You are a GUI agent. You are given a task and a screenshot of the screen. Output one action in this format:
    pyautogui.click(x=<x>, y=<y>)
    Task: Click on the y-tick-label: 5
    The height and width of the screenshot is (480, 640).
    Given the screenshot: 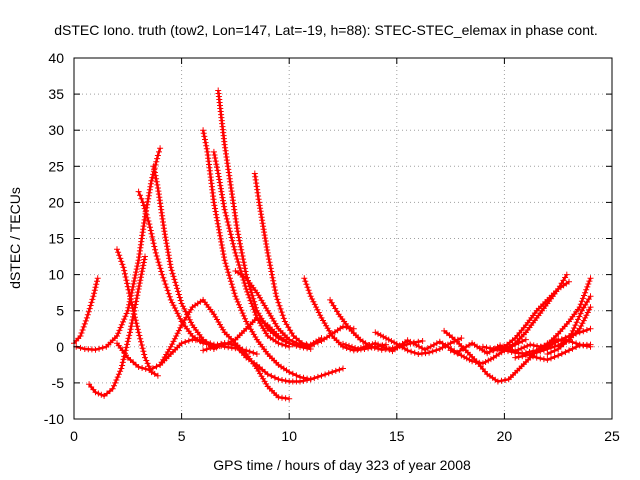 What is the action you would take?
    pyautogui.click(x=60, y=311)
    